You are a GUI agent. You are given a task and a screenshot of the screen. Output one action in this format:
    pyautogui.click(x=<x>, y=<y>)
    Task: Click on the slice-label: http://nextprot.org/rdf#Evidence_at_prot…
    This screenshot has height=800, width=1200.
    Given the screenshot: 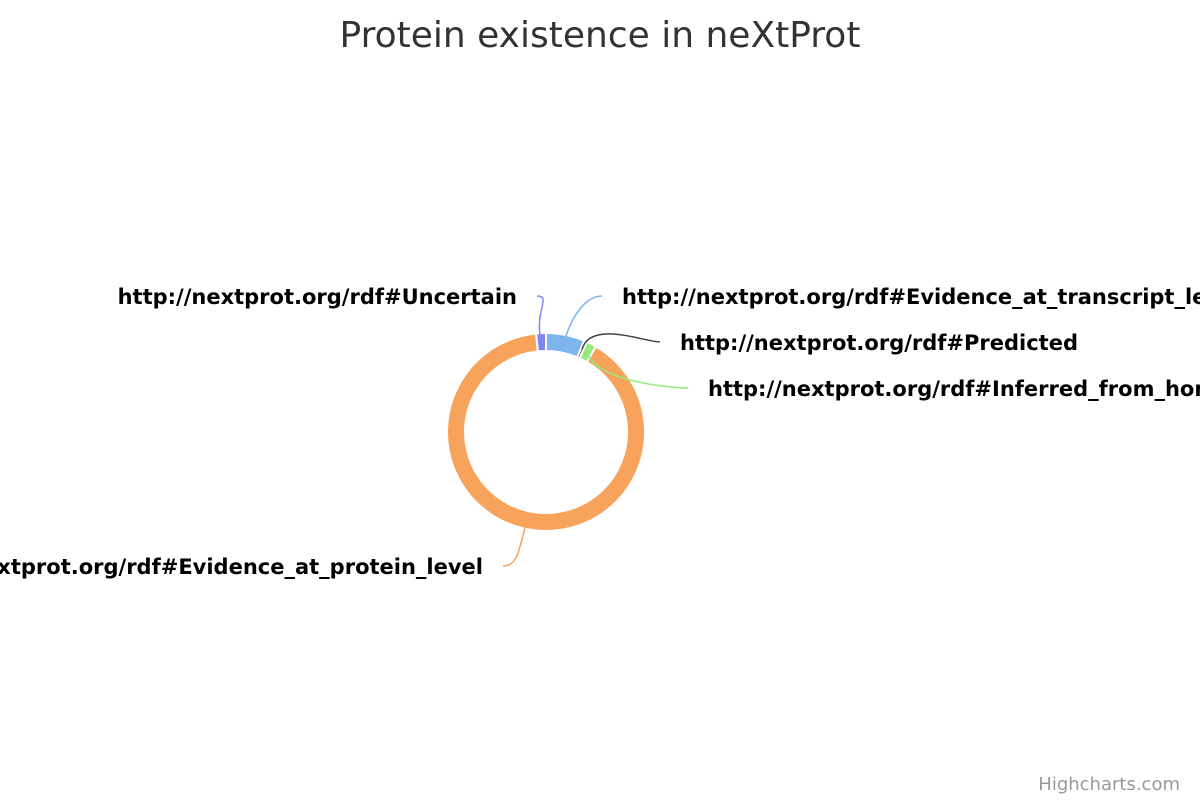 What is the action you would take?
    pyautogui.click(x=241, y=567)
    